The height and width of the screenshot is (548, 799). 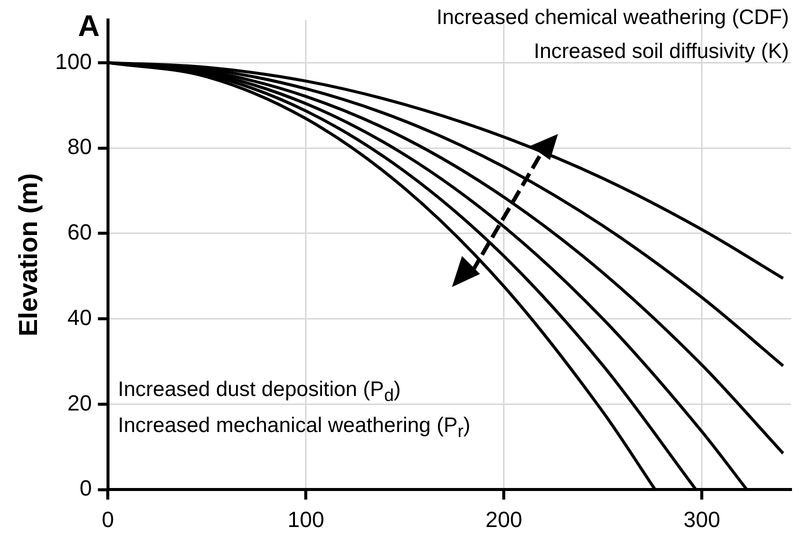 I want to click on chart-title: A, so click(x=89, y=27).